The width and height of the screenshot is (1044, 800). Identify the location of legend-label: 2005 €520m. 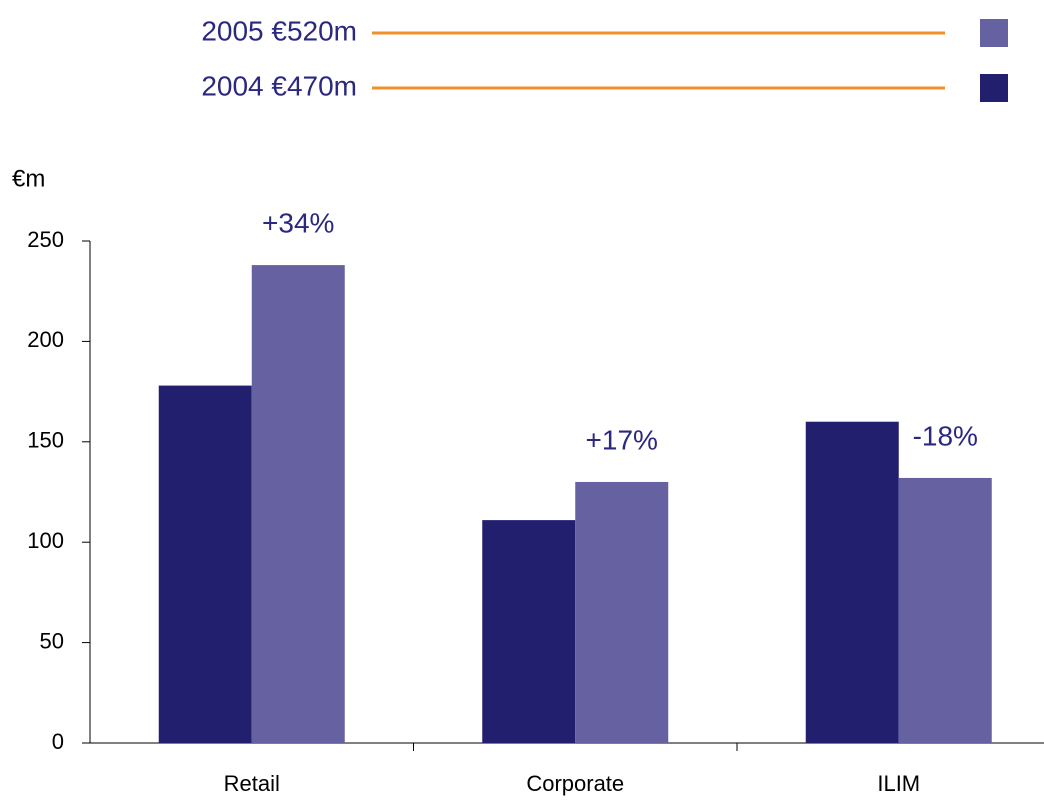
(279, 30).